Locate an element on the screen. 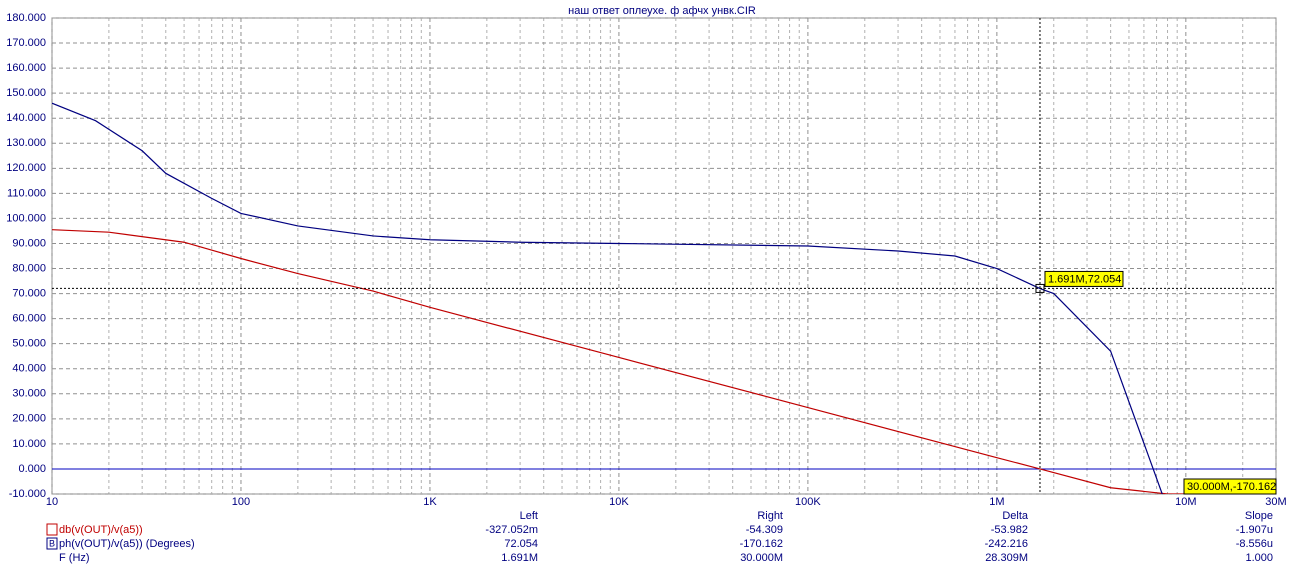 The height and width of the screenshot is (576, 1306). y-tick-label: 160.000 is located at coordinates (26, 68).